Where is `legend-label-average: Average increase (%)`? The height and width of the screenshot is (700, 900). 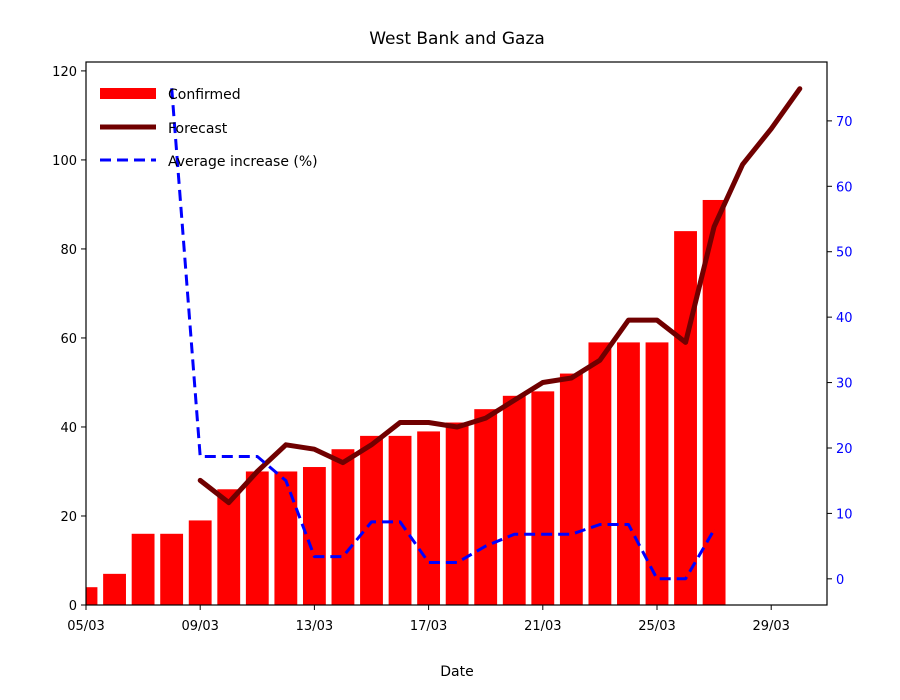 legend-label-average: Average increase (%) is located at coordinates (243, 162).